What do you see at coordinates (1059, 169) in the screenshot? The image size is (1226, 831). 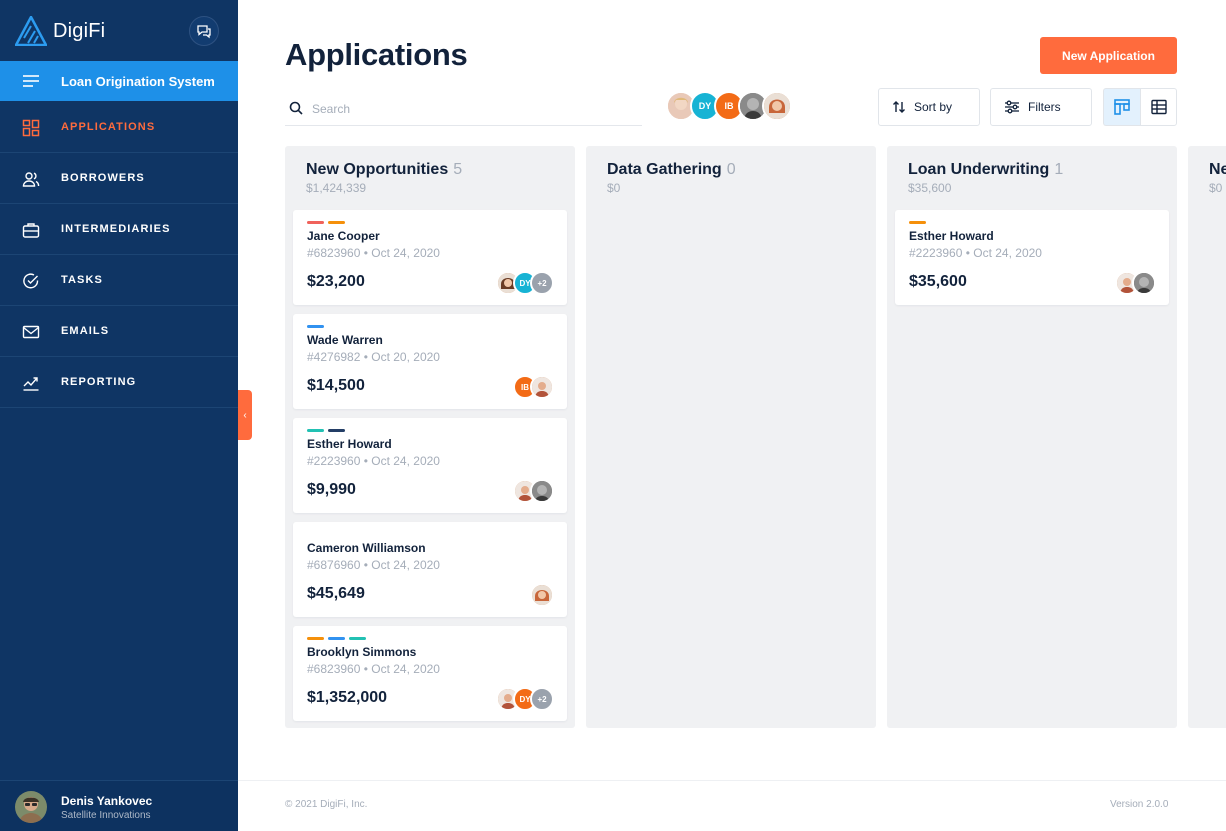 I see `column-count: 1` at bounding box center [1059, 169].